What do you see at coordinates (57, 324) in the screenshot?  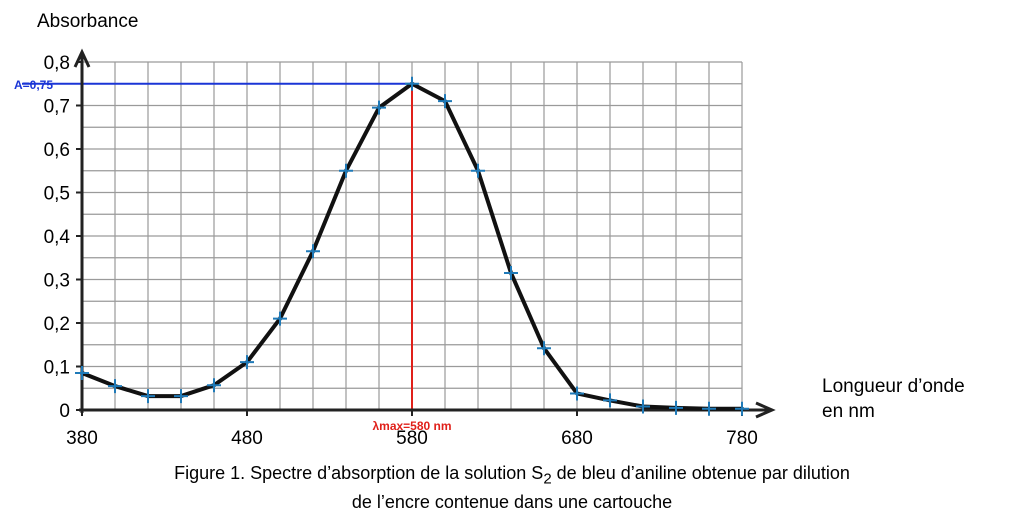 I see `y-tick-label: 0,2` at bounding box center [57, 324].